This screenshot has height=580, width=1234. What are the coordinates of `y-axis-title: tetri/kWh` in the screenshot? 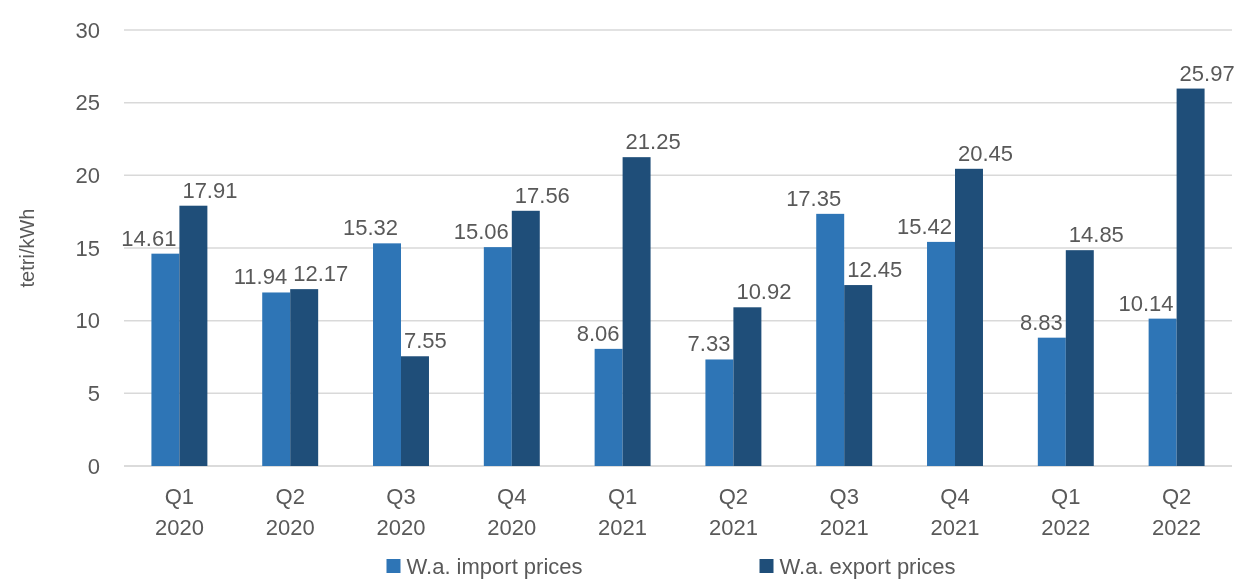 It's located at (27, 248).